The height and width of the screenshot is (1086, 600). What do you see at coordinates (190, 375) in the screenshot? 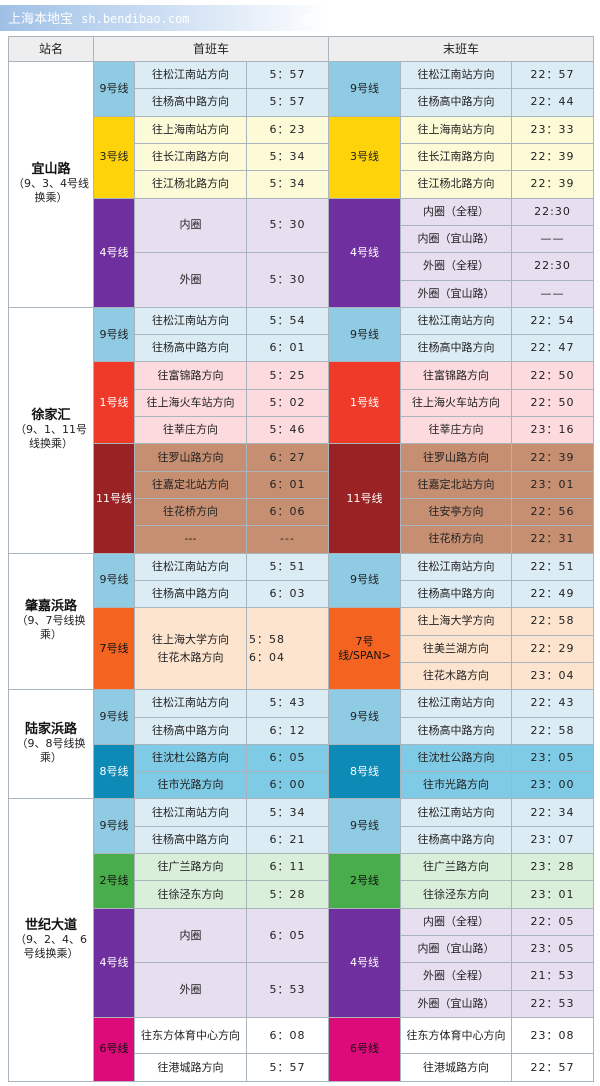
I see `first-direction: 往富锦路方向` at bounding box center [190, 375].